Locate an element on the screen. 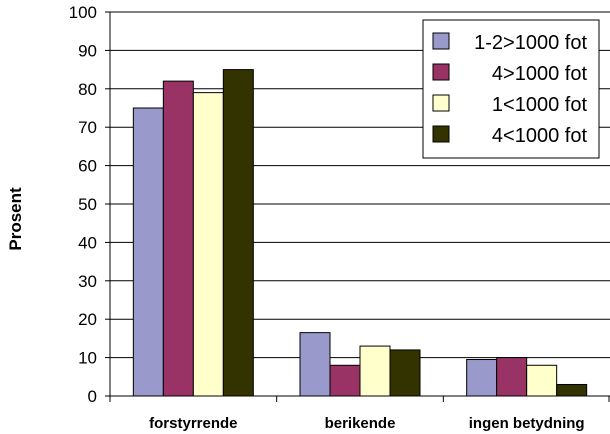  y-tick-label: 30 is located at coordinates (87, 281).